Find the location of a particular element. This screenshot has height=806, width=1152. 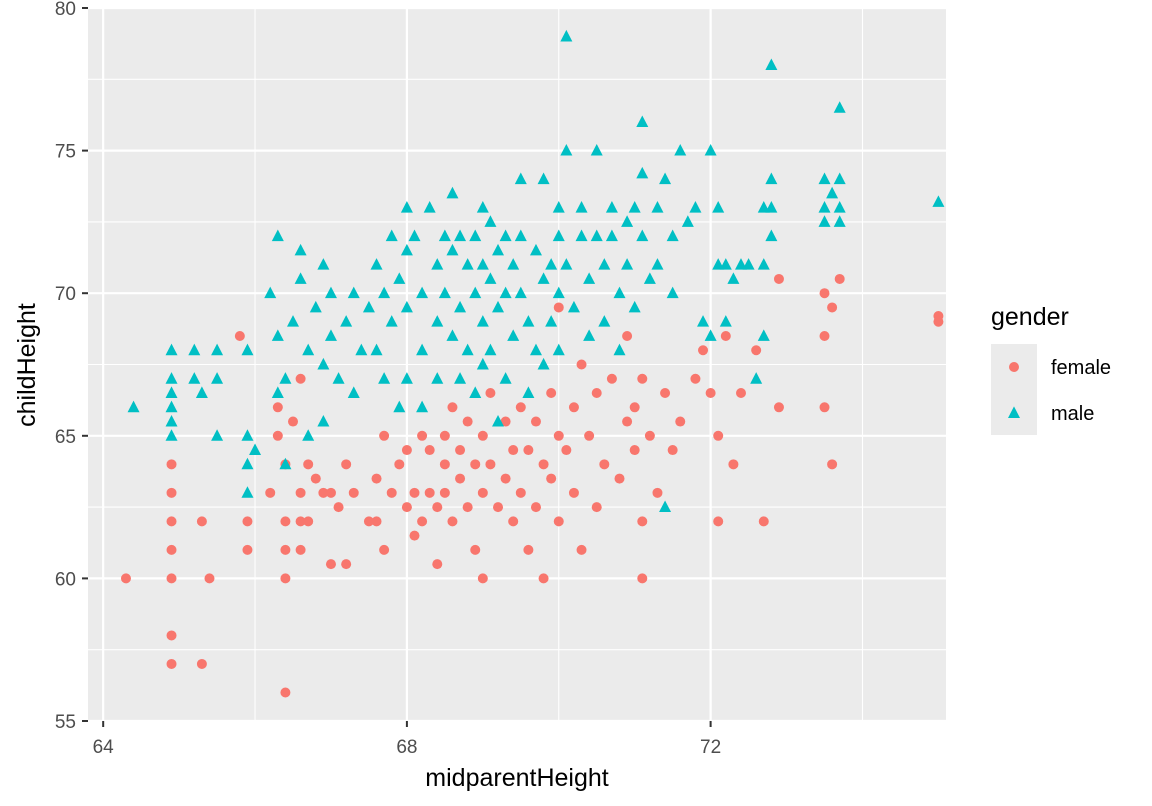

y-tick-label: 60 is located at coordinates (65, 579).